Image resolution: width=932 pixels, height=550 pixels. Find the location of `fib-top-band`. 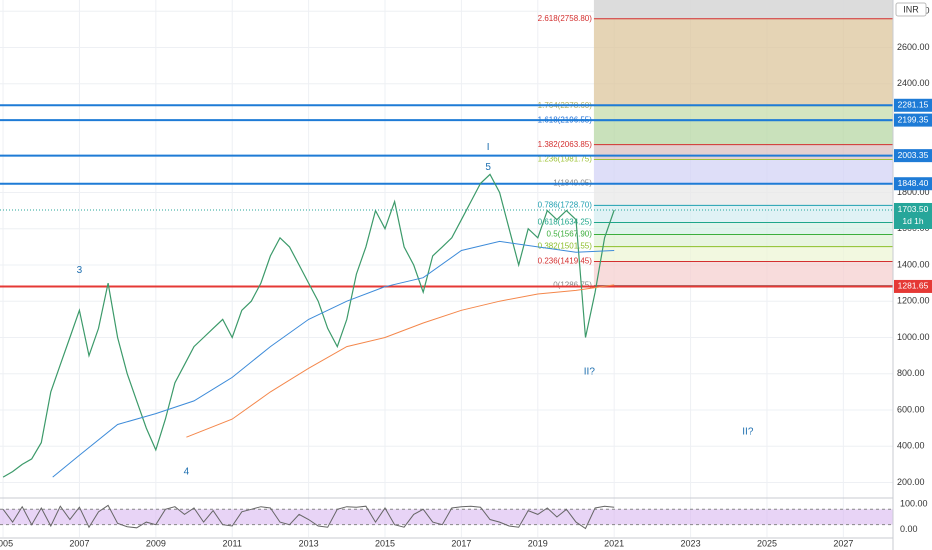

fib-top-band is located at coordinates (743, 9).